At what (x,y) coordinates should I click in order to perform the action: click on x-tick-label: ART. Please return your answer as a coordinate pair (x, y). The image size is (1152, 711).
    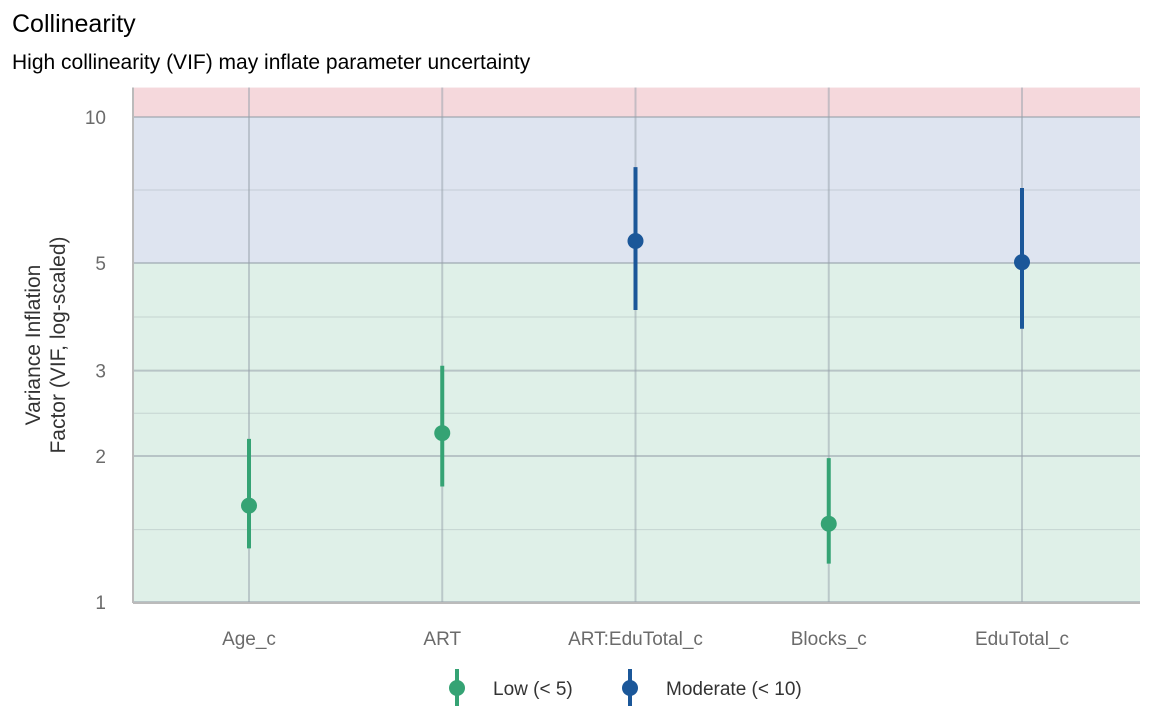
    Looking at the image, I should click on (442, 639).